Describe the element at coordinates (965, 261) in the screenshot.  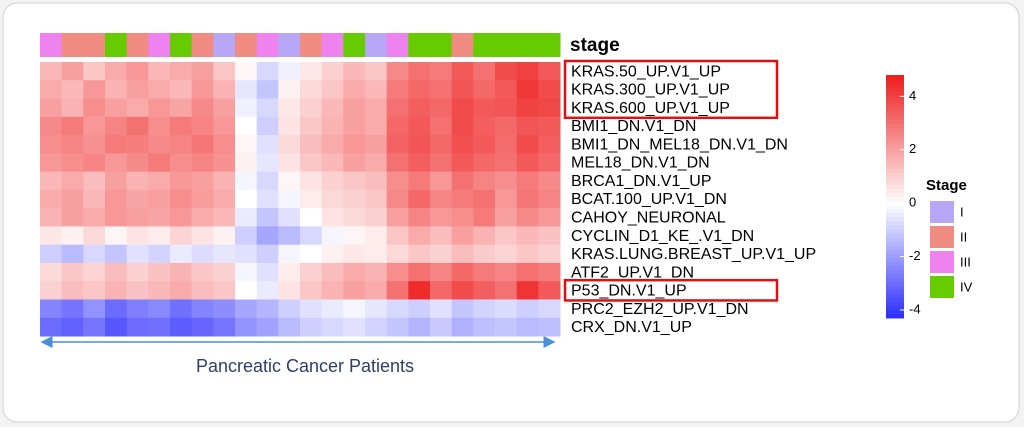
I see `legend-label: III` at that location.